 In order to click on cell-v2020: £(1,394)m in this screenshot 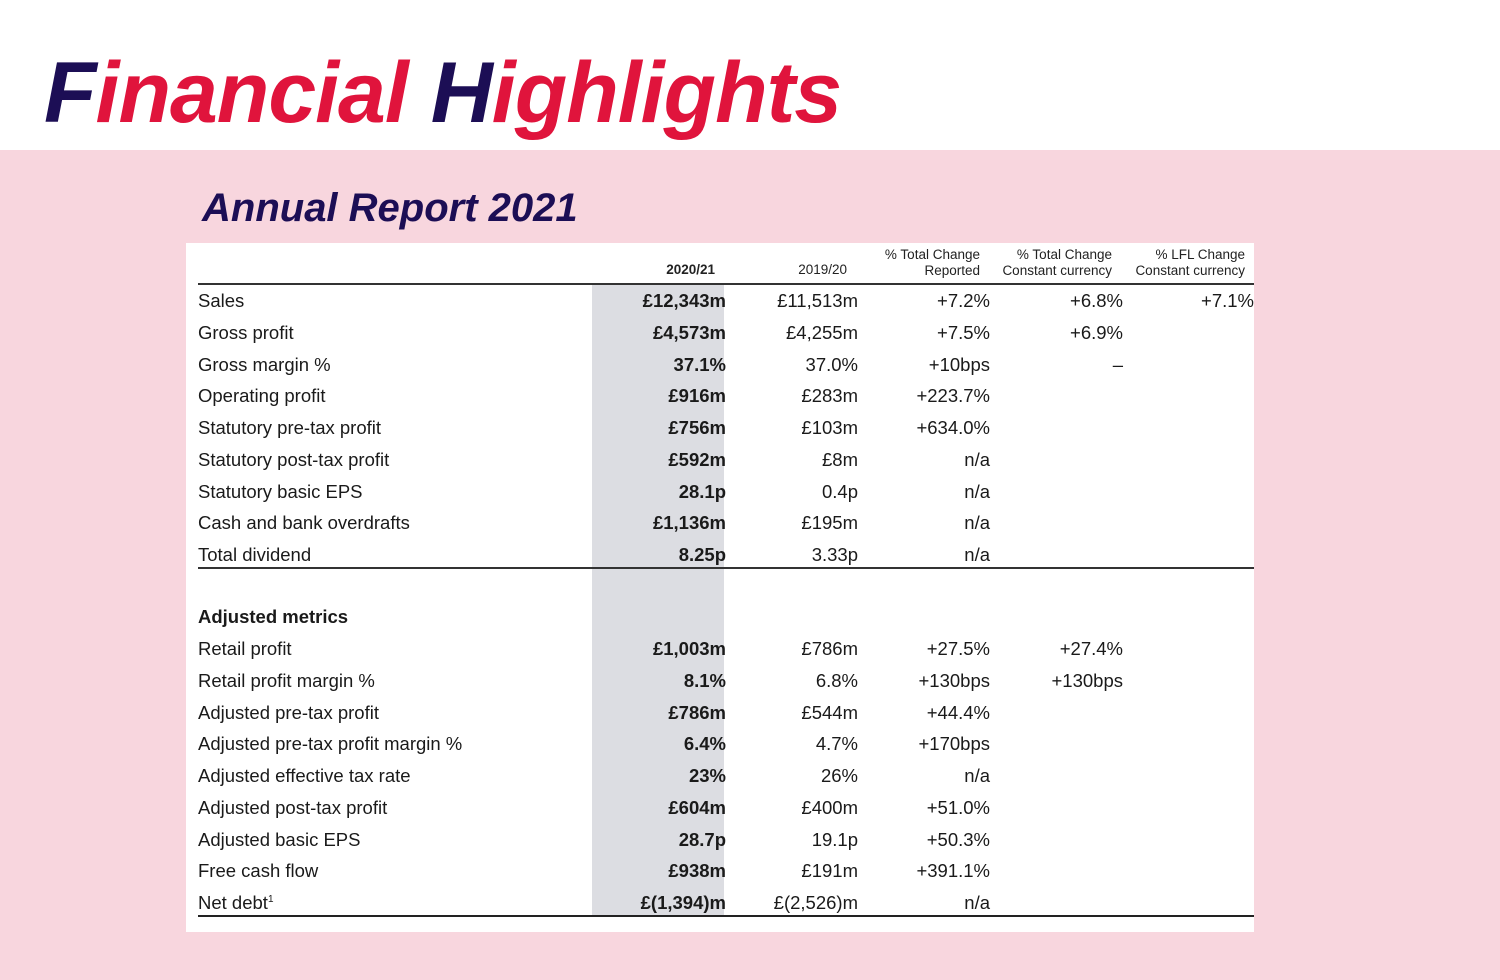, I will do `click(683, 902)`.